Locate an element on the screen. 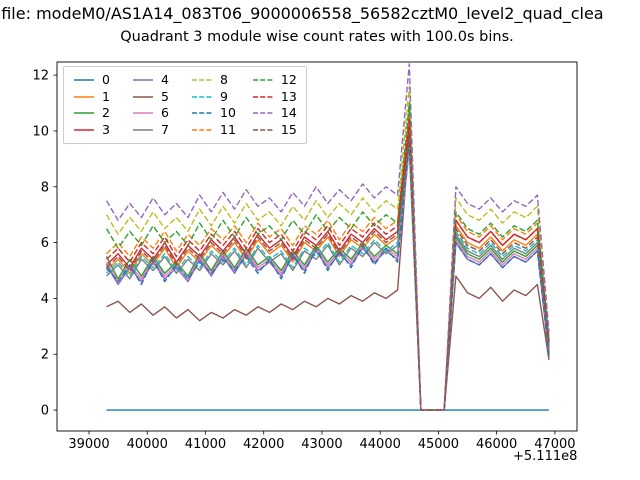 This screenshot has width=640, height=480. x-tick-label: 43000 is located at coordinates (321, 444).